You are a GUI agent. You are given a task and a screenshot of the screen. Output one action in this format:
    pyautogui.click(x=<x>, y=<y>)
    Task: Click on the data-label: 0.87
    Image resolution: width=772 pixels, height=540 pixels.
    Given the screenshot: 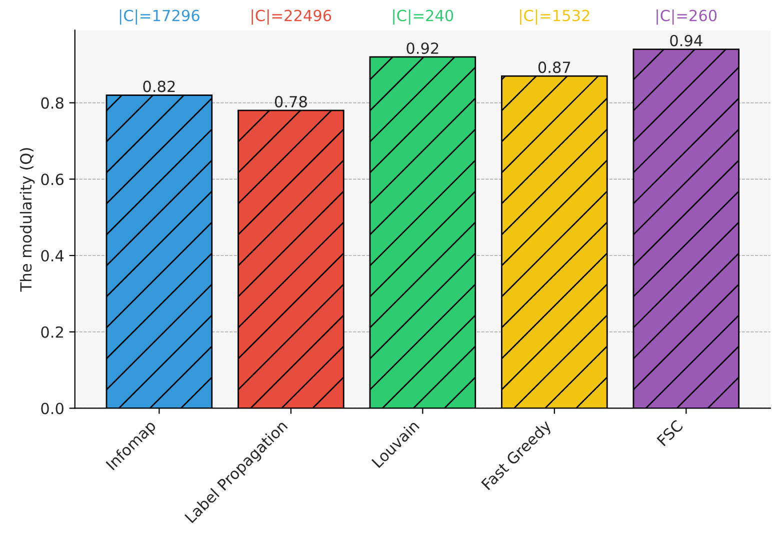 What is the action you would take?
    pyautogui.click(x=554, y=68)
    